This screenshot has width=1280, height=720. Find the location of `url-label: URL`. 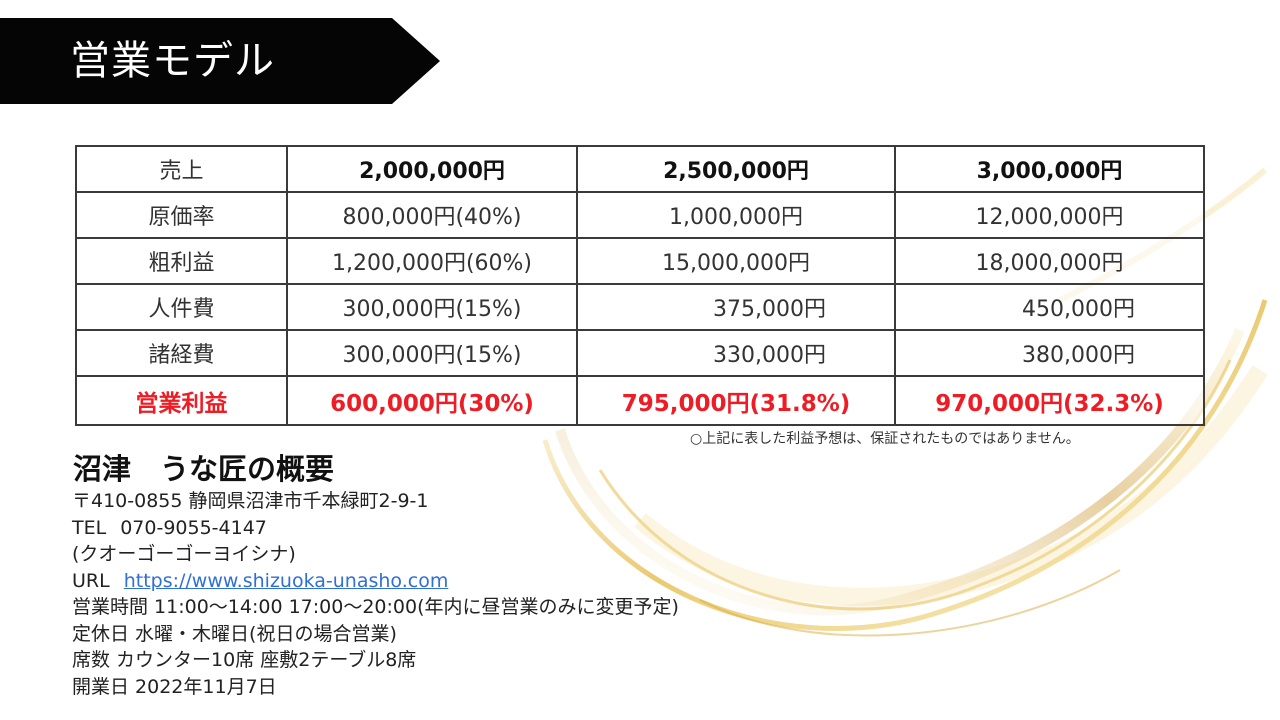

url-label: URL is located at coordinates (91, 580).